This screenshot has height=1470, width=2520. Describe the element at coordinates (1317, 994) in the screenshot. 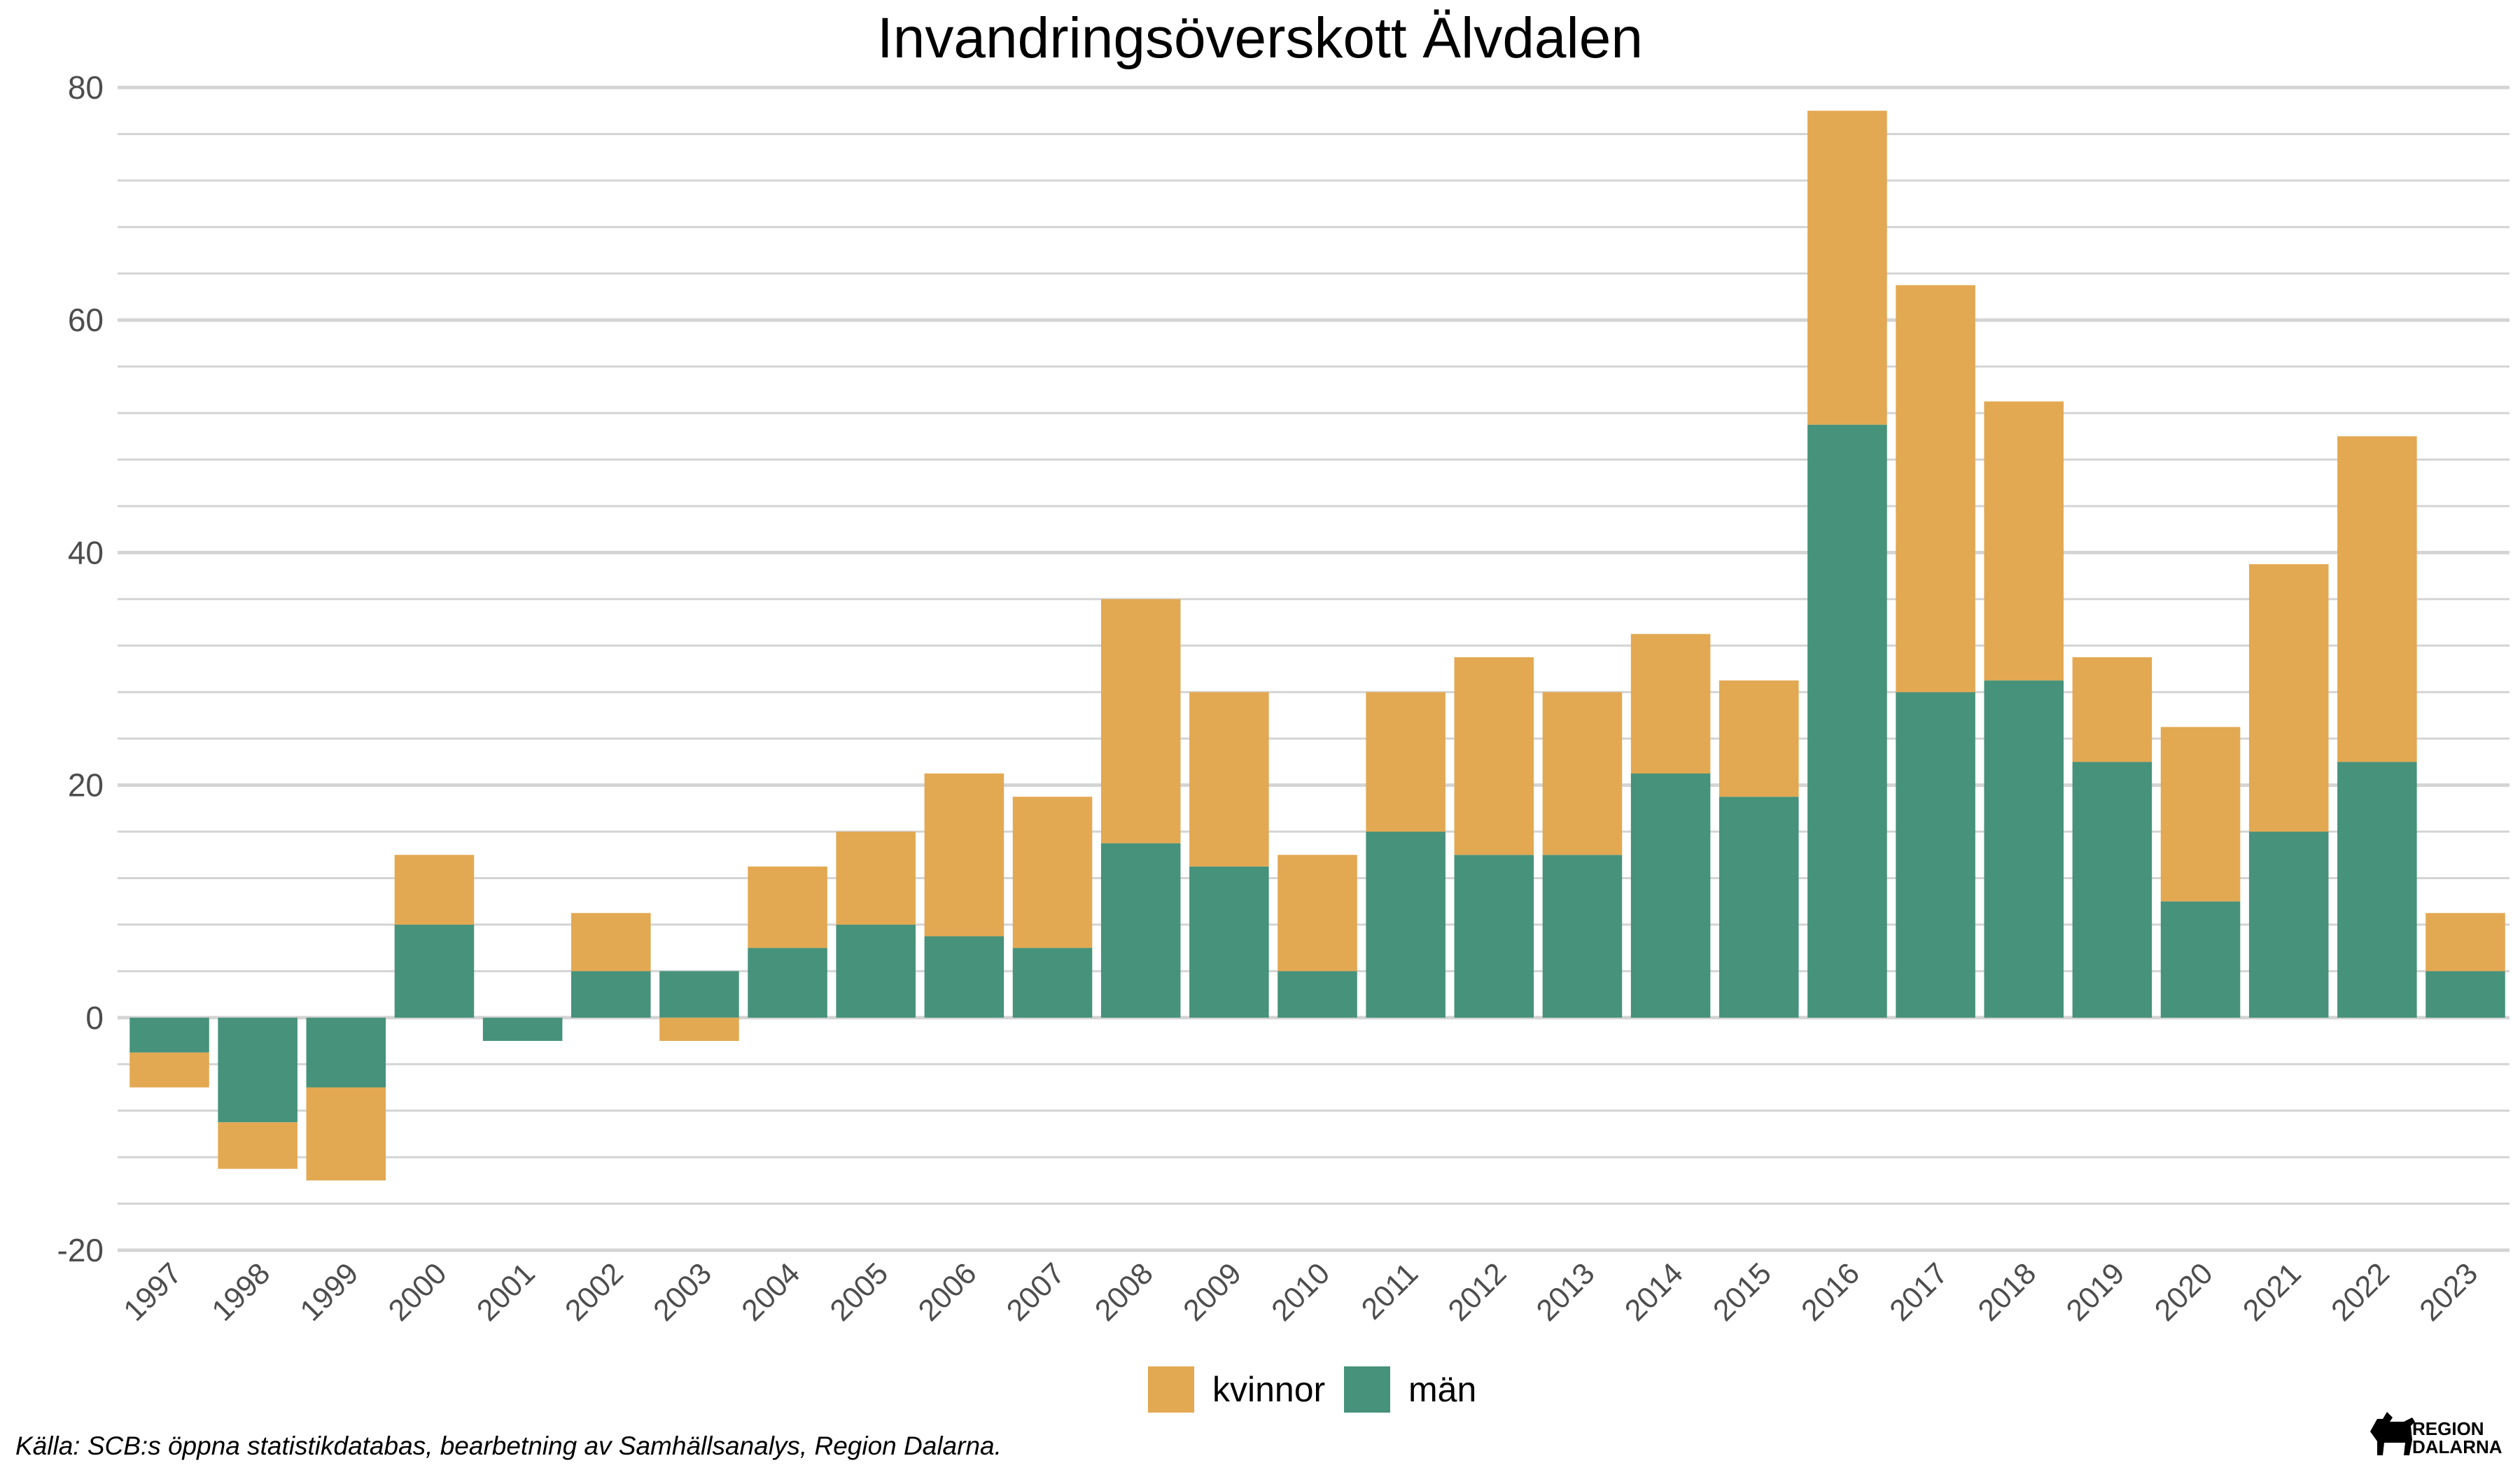

I see `bar-man-2010` at that location.